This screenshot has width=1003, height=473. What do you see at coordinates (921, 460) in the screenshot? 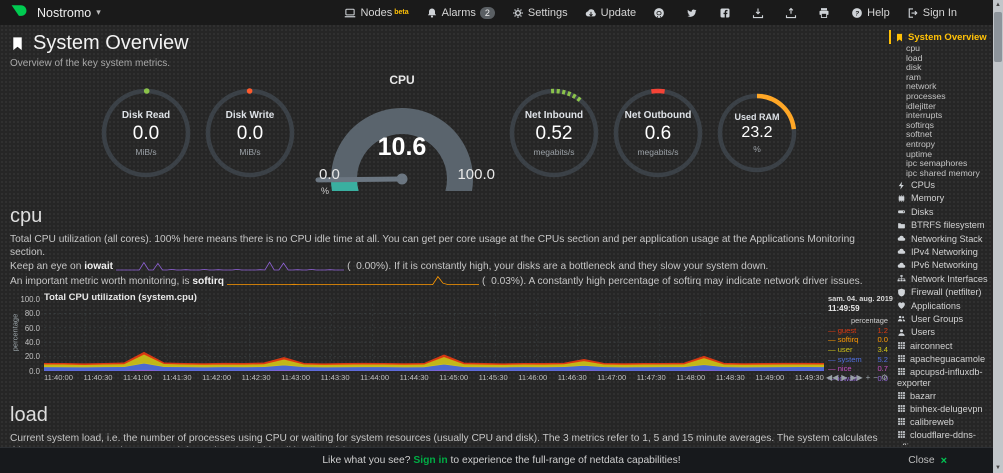
I see `close-label: Close` at bounding box center [921, 460].